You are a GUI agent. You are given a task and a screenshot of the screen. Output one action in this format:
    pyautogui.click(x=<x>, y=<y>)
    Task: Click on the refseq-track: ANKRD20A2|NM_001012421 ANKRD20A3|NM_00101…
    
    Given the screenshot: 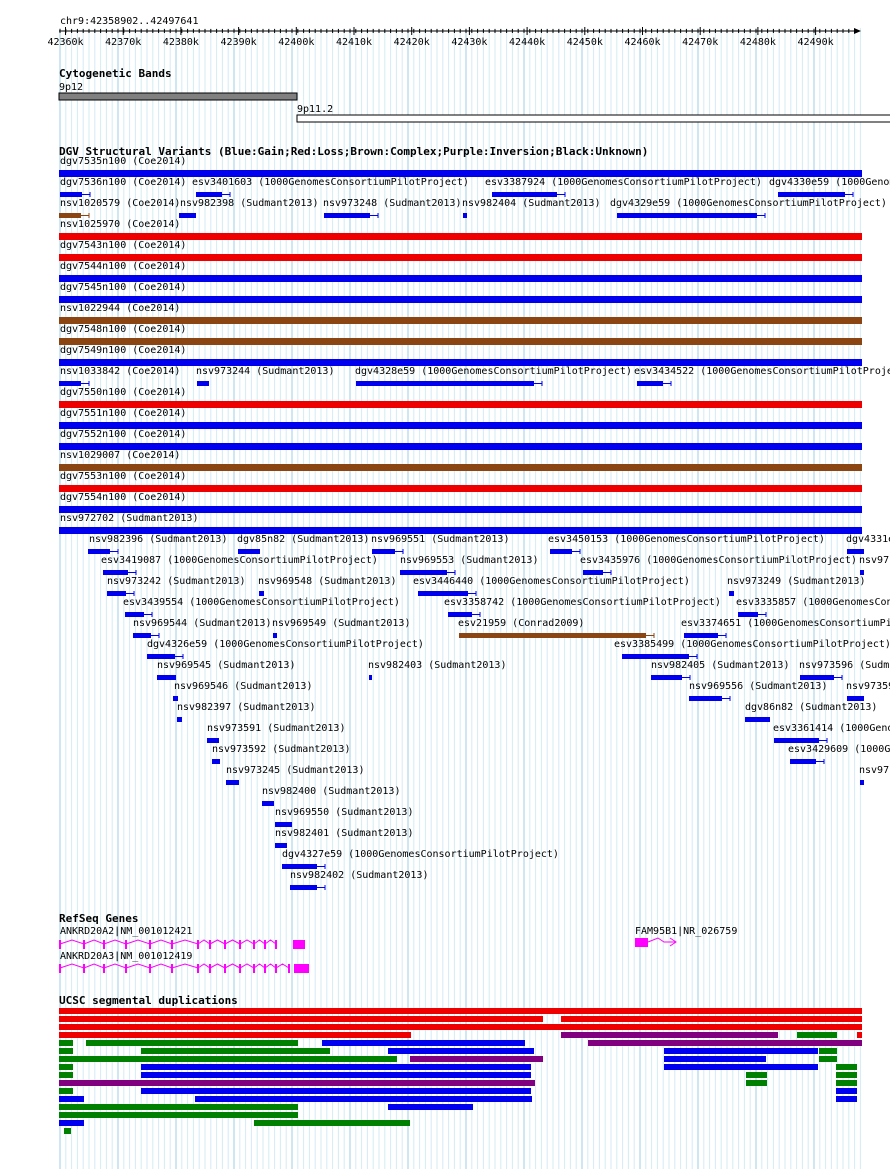 What is the action you would take?
    pyautogui.click(x=398, y=949)
    